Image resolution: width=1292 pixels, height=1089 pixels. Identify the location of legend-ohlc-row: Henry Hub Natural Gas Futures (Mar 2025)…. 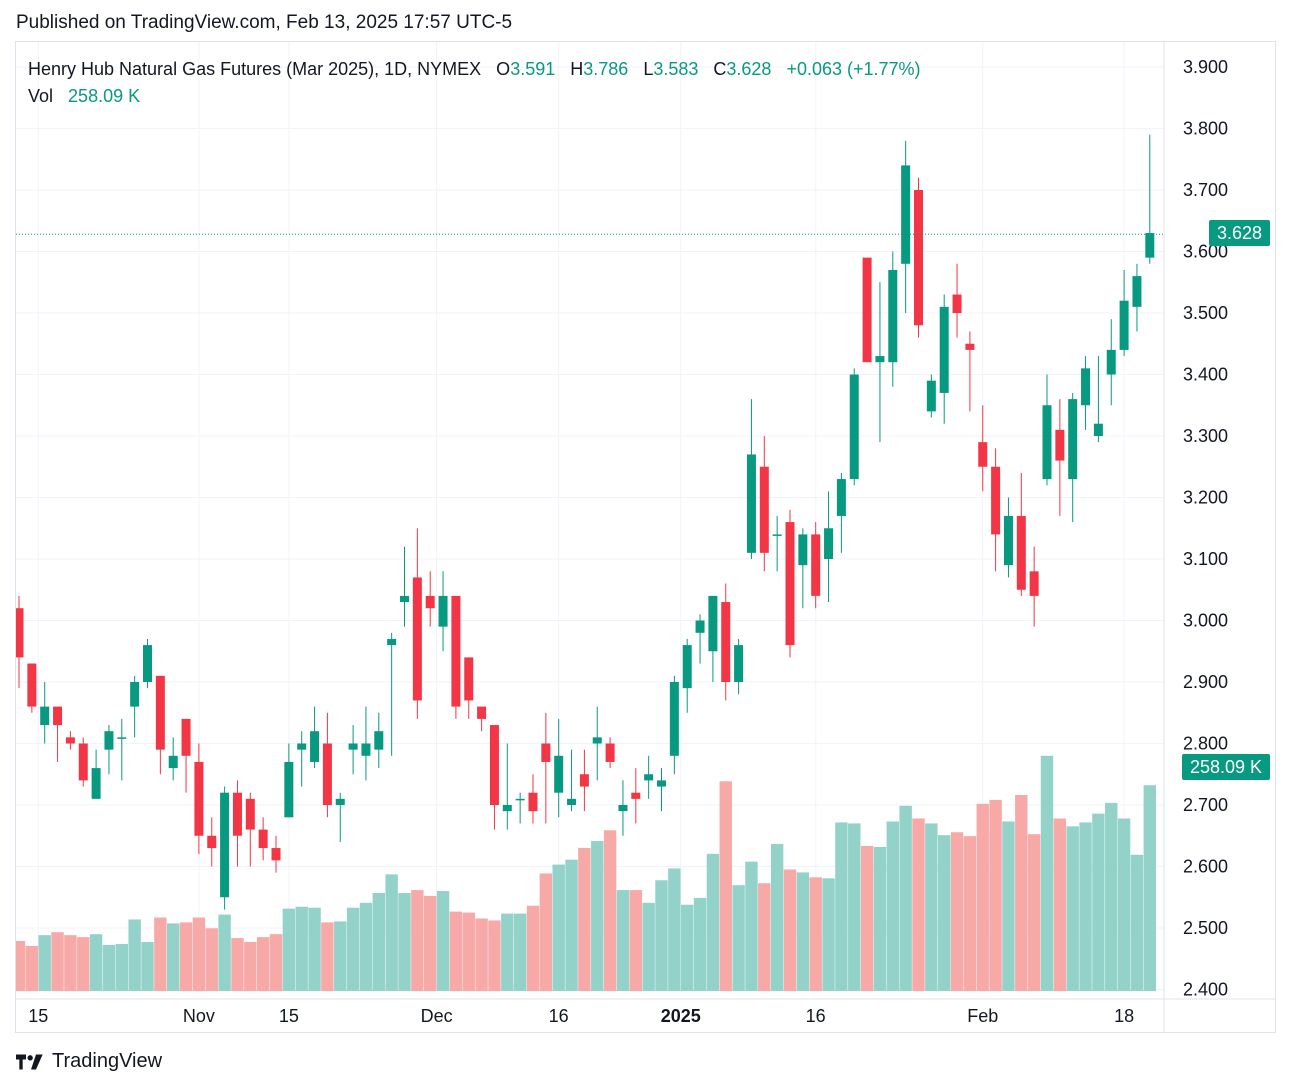
(474, 69).